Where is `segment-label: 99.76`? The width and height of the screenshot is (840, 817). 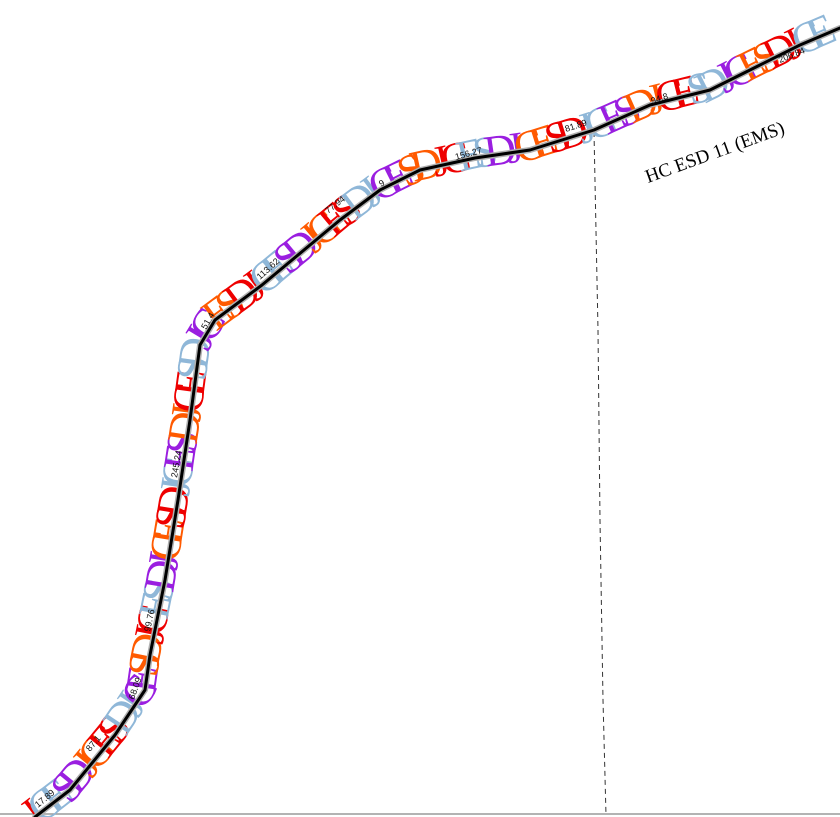 segment-label: 99.76 is located at coordinates (149, 620).